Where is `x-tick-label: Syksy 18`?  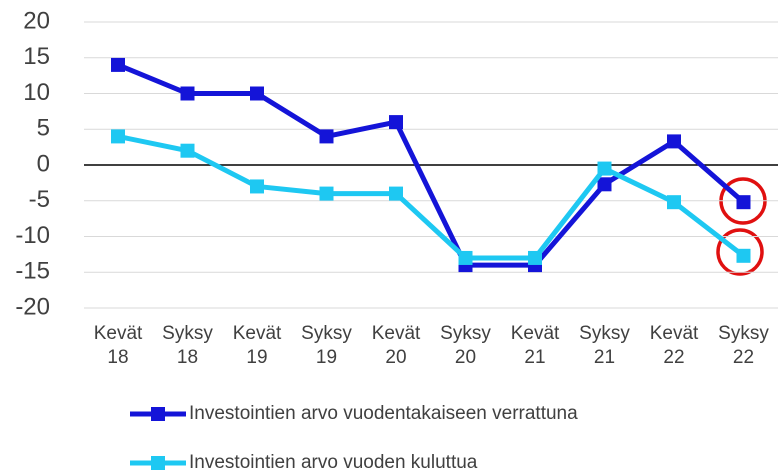 x-tick-label: Syksy 18 is located at coordinates (187, 345).